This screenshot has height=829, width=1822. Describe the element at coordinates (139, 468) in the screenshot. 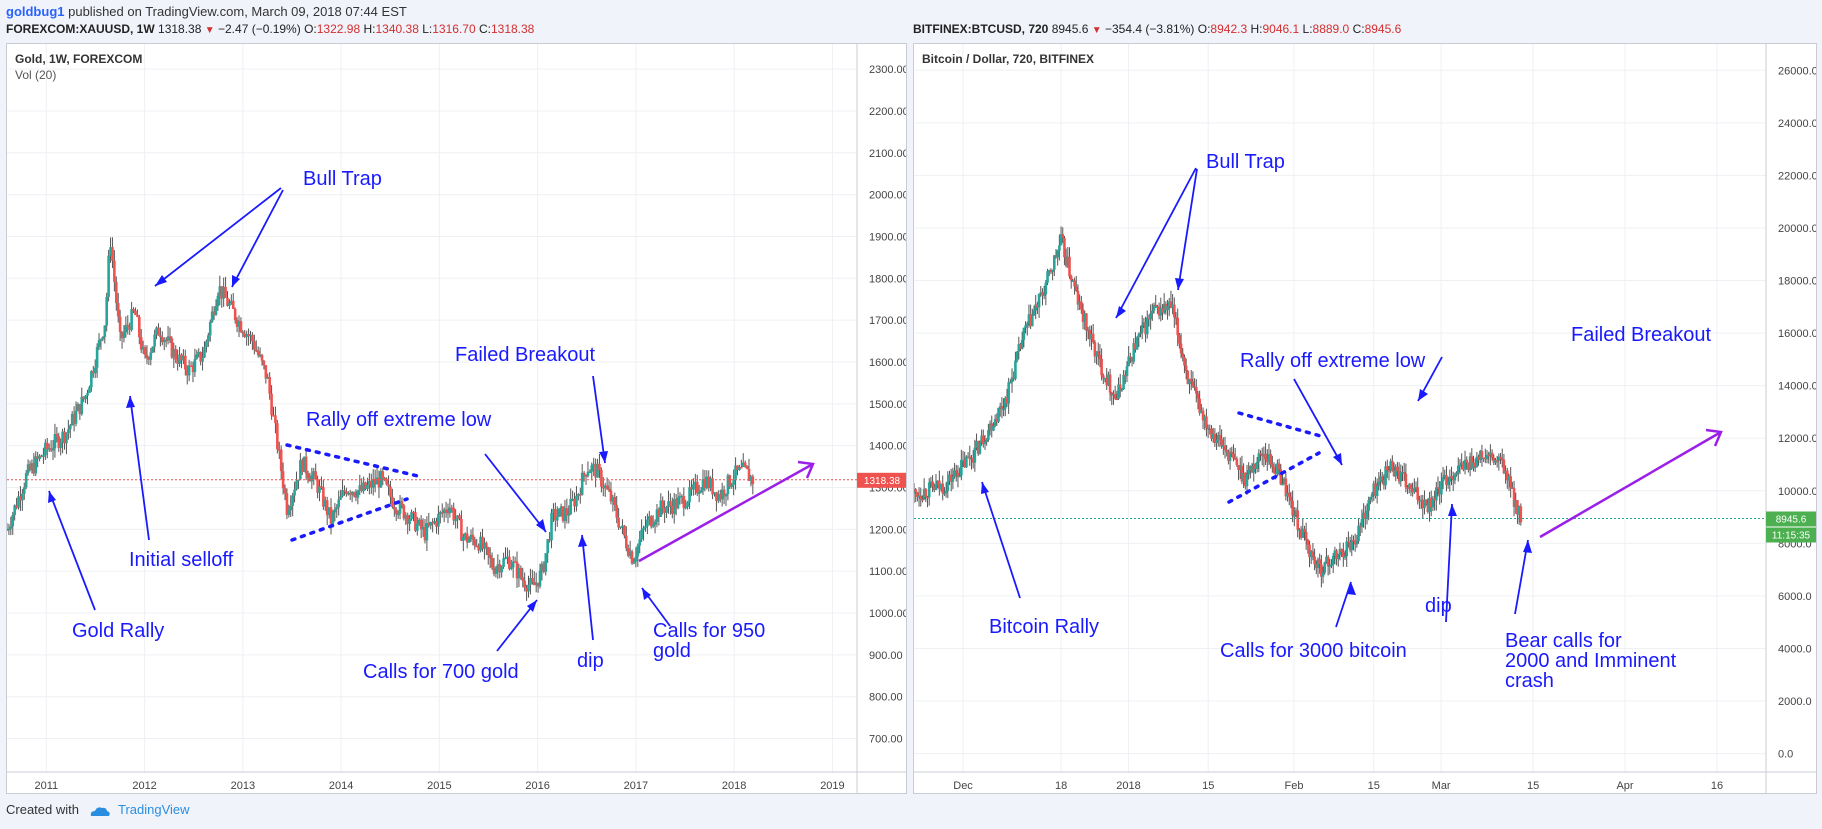

I see `arrow-initial-selloff` at that location.